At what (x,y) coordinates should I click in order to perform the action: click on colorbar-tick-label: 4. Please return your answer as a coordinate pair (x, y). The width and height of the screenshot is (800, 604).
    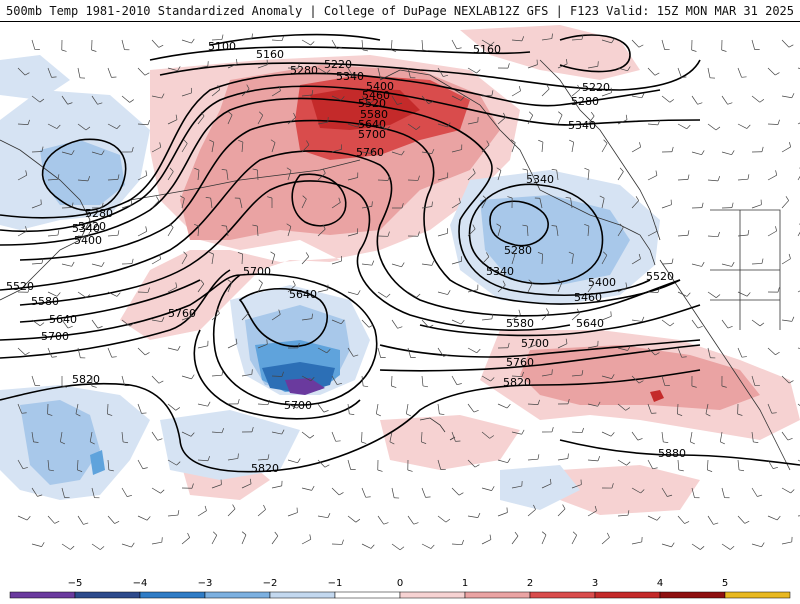
    Looking at the image, I should click on (660, 583).